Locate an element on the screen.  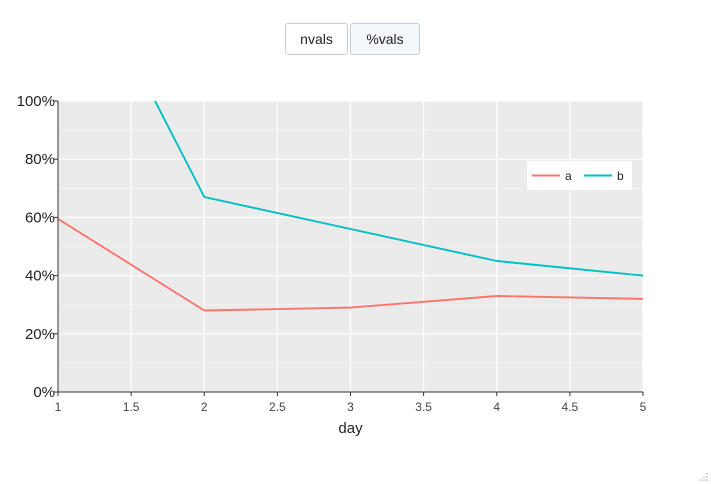
legend-label-a: a is located at coordinates (568, 176).